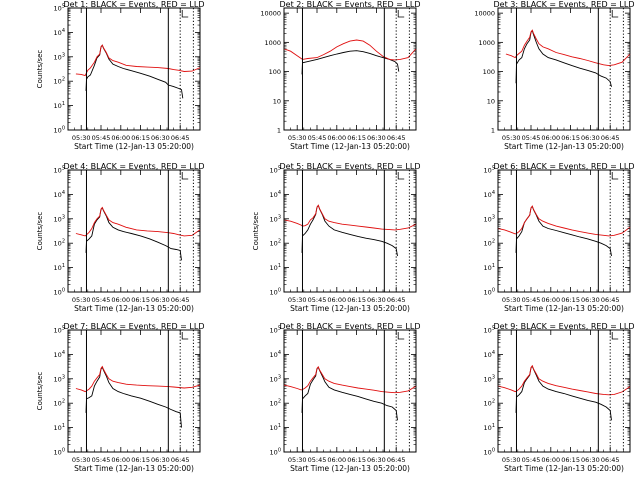 This screenshot has height=480, width=640. Describe the element at coordinates (279, 131) in the screenshot. I see `y-tick-label: 1` at that location.